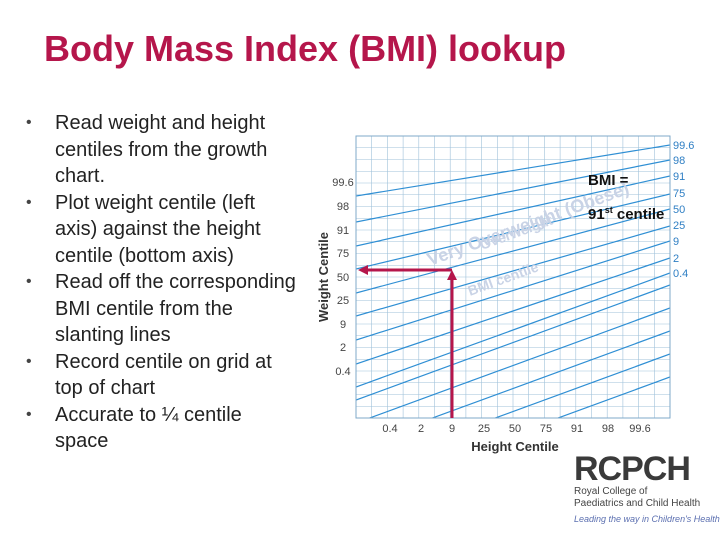 The image size is (720, 540). What do you see at coordinates (155, 202) in the screenshot?
I see `instruction-line: Plot weight centile (left` at bounding box center [155, 202].